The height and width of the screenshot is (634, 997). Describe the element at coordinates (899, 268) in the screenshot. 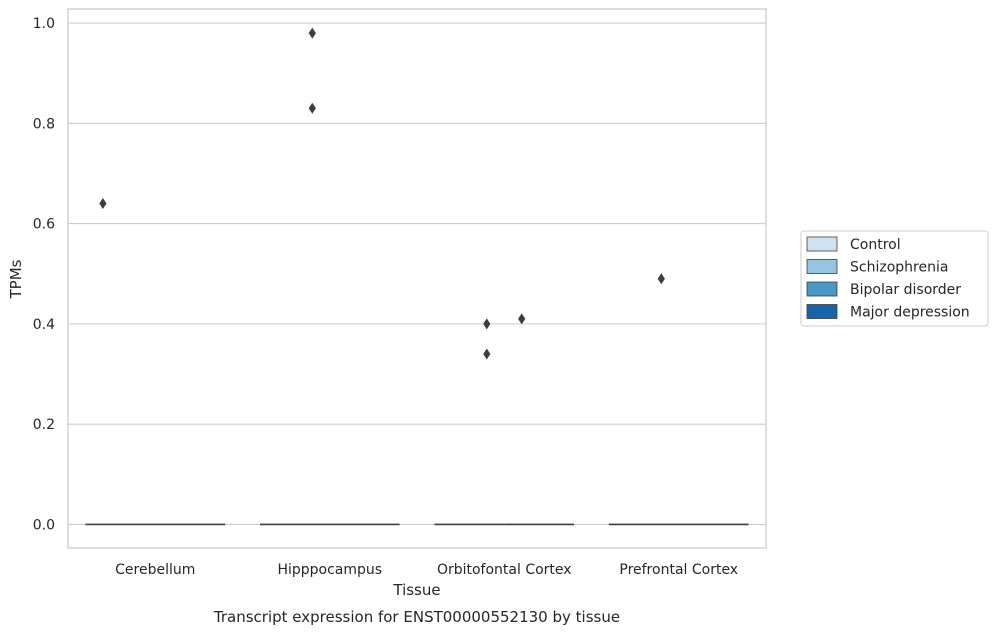

I see `legend-label: Schizophrenia` at that location.